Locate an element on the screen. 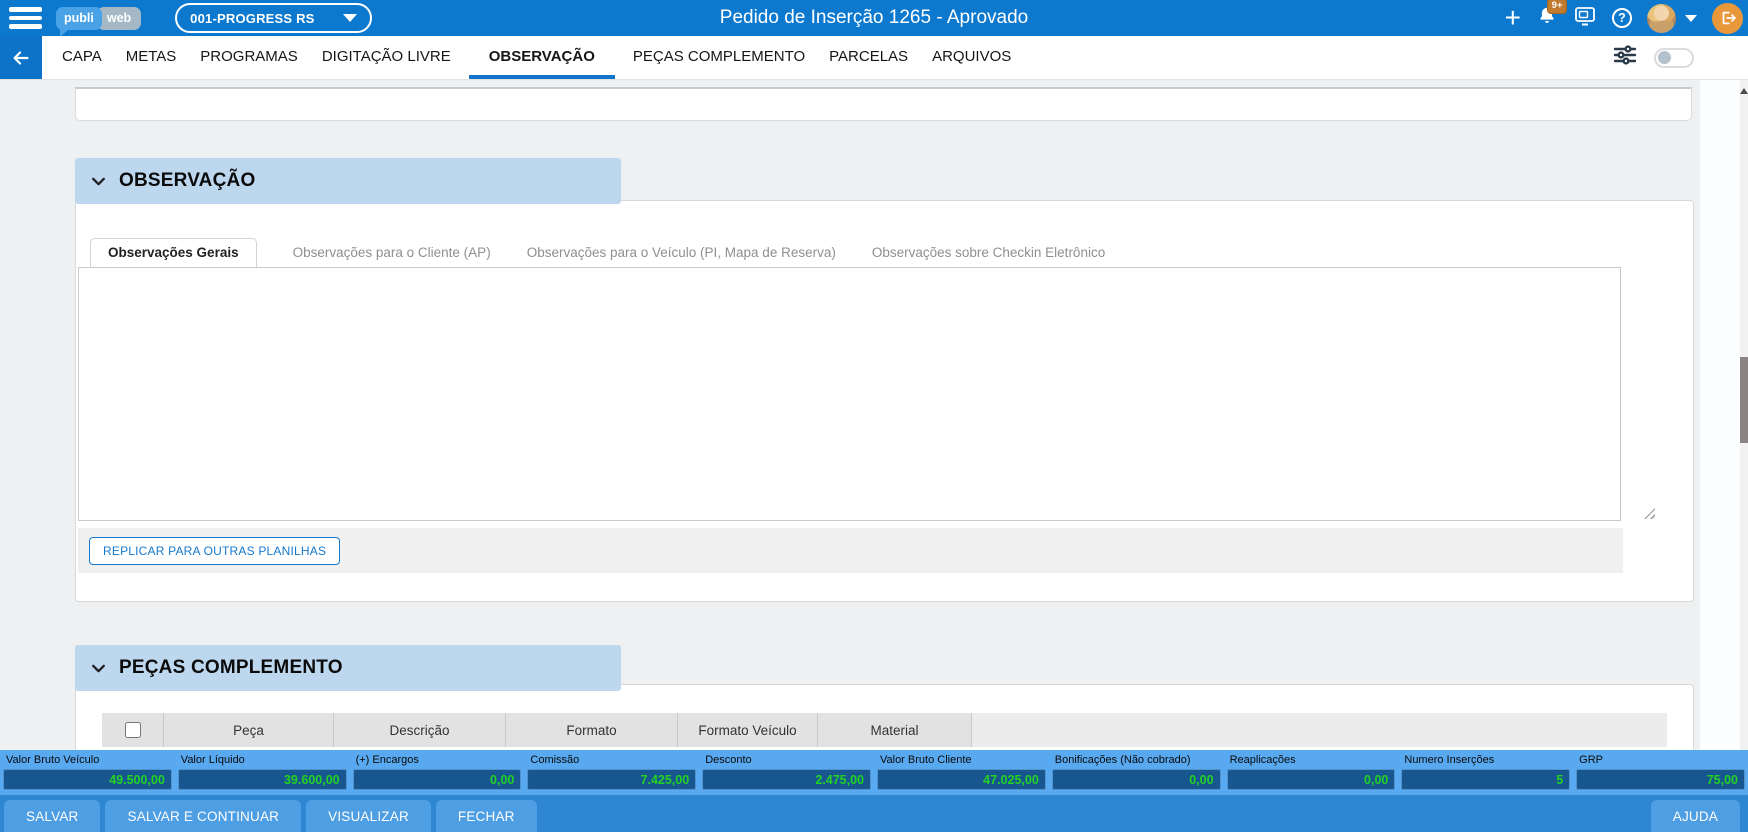 The height and width of the screenshot is (832, 1748). salvar-e-continuar-button: SALVAR E CONTINUAR is located at coordinates (203, 816).